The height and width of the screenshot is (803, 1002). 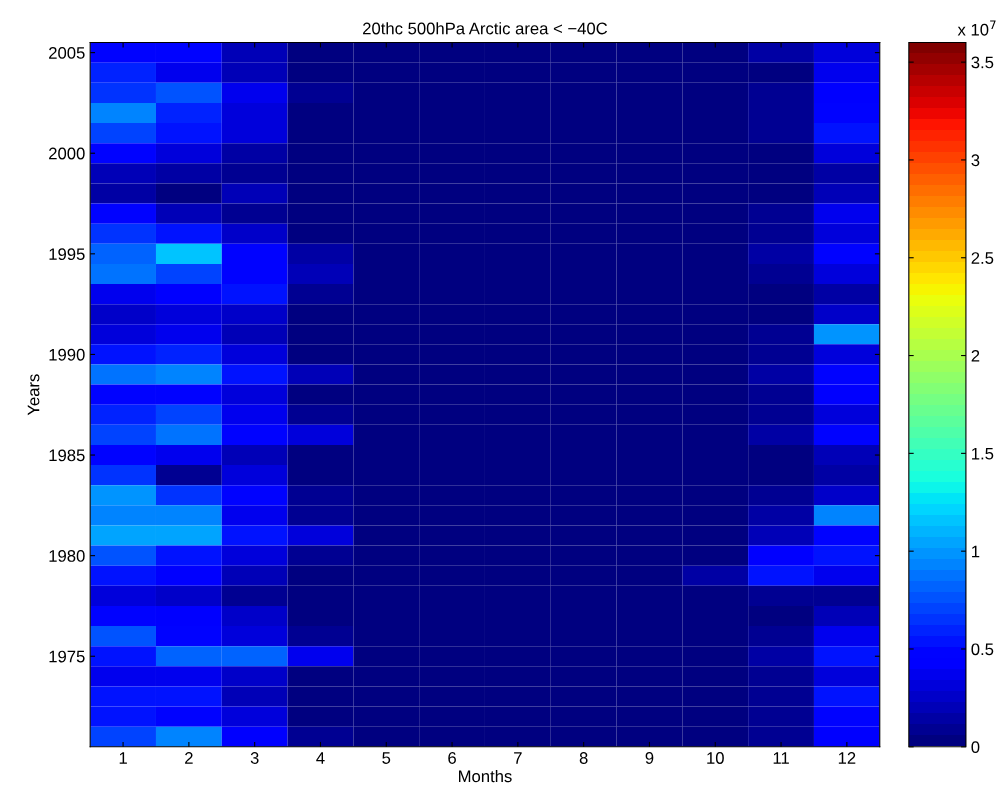 I want to click on x-tick-label: 3, so click(x=254, y=758).